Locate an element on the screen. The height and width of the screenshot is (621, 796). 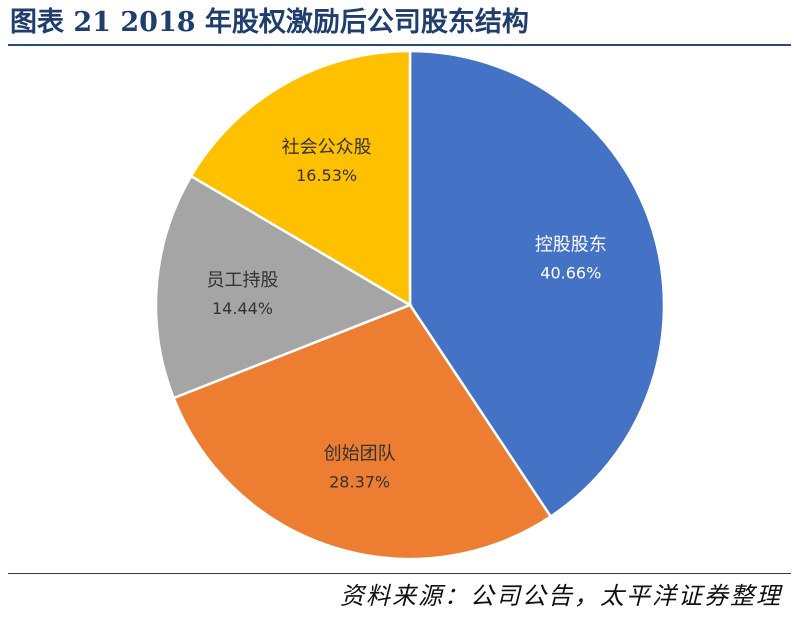
slice-name-label: 创始团队 is located at coordinates (360, 453).